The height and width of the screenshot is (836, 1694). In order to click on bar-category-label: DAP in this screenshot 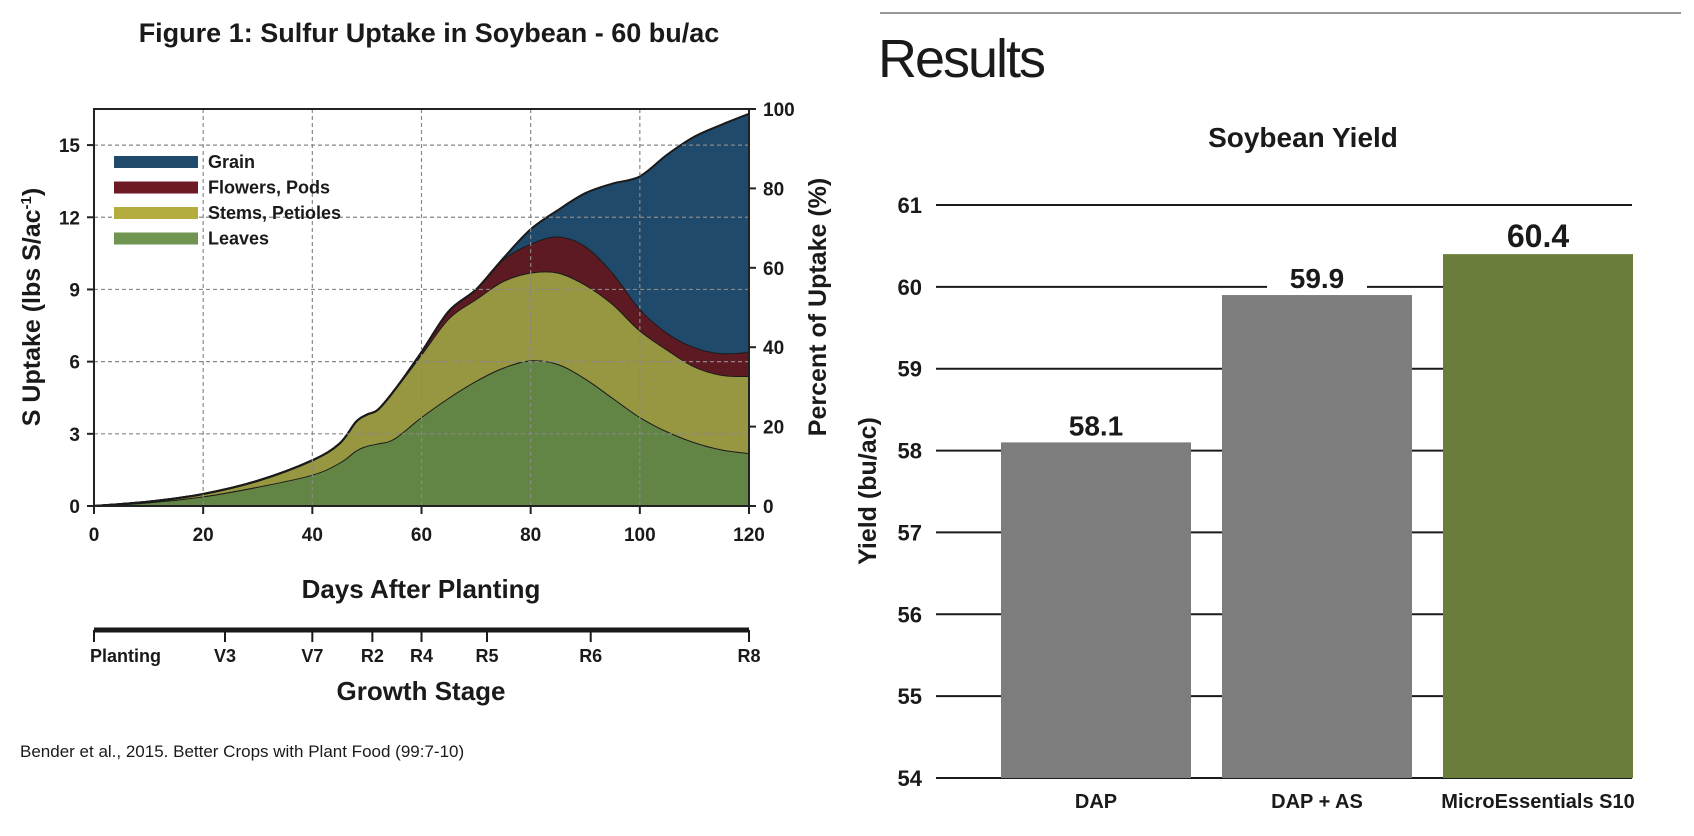, I will do `click(1096, 802)`.